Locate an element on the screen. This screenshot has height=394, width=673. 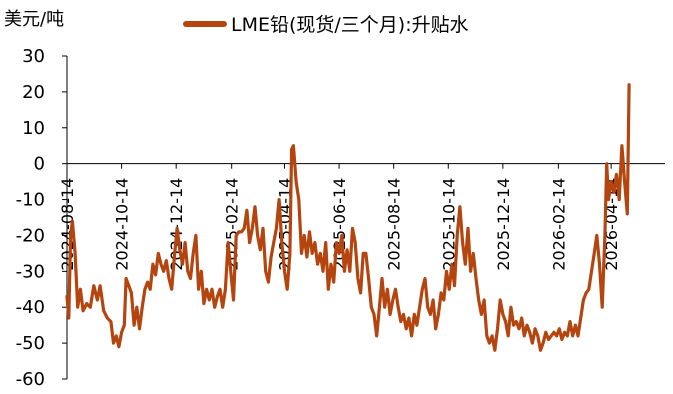
legend-label: LME铅(现货/三个月):升贴水 is located at coordinates (350, 25).